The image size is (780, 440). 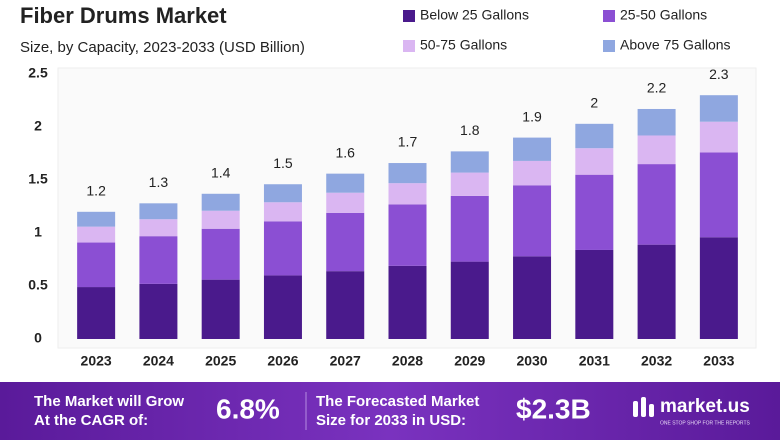 What do you see at coordinates (463, 45) in the screenshot?
I see `legend-label: 50-75 Gallons` at bounding box center [463, 45].